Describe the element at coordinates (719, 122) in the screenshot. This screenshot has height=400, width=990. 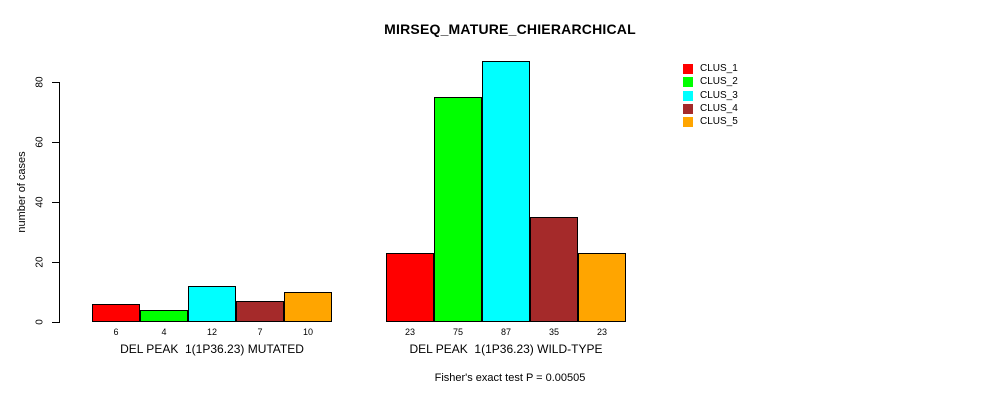
I see `legend-label: CLUS_5` at that location.